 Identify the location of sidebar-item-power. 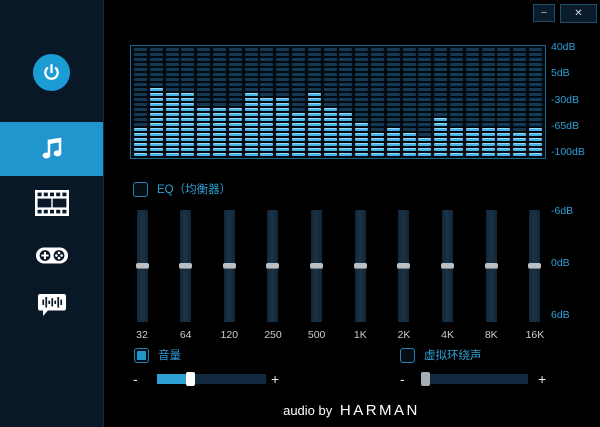
(51, 72).